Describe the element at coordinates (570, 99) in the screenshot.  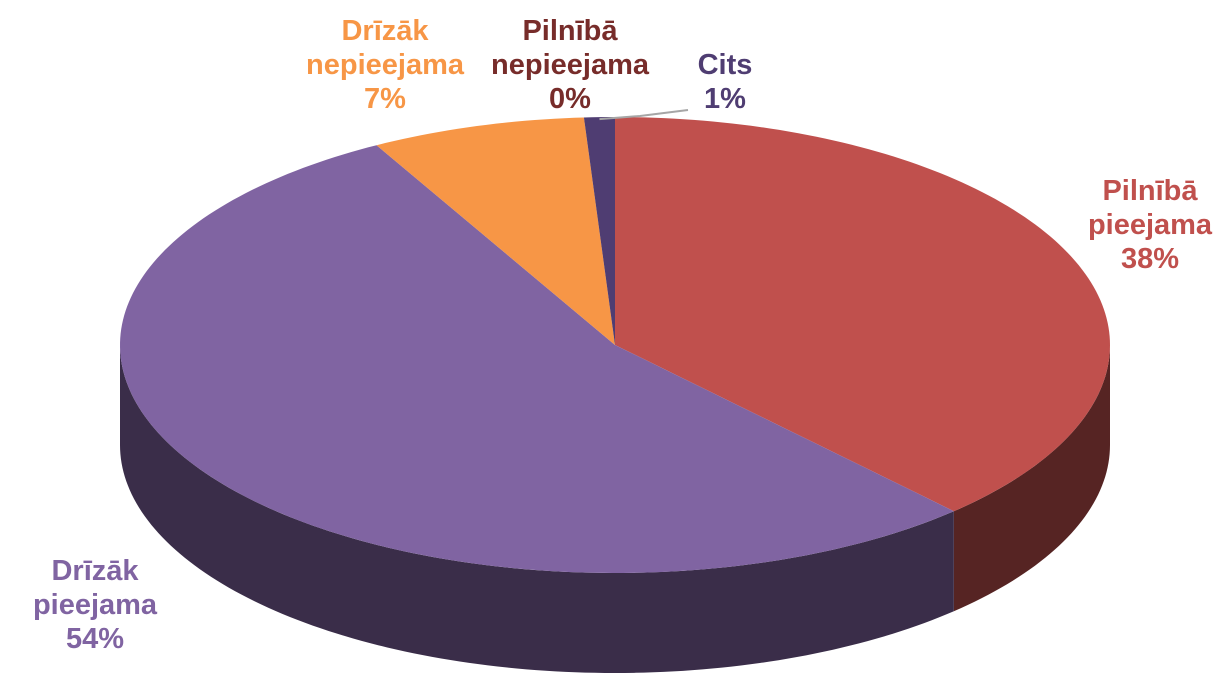
I see `value-label: 0%` at that location.